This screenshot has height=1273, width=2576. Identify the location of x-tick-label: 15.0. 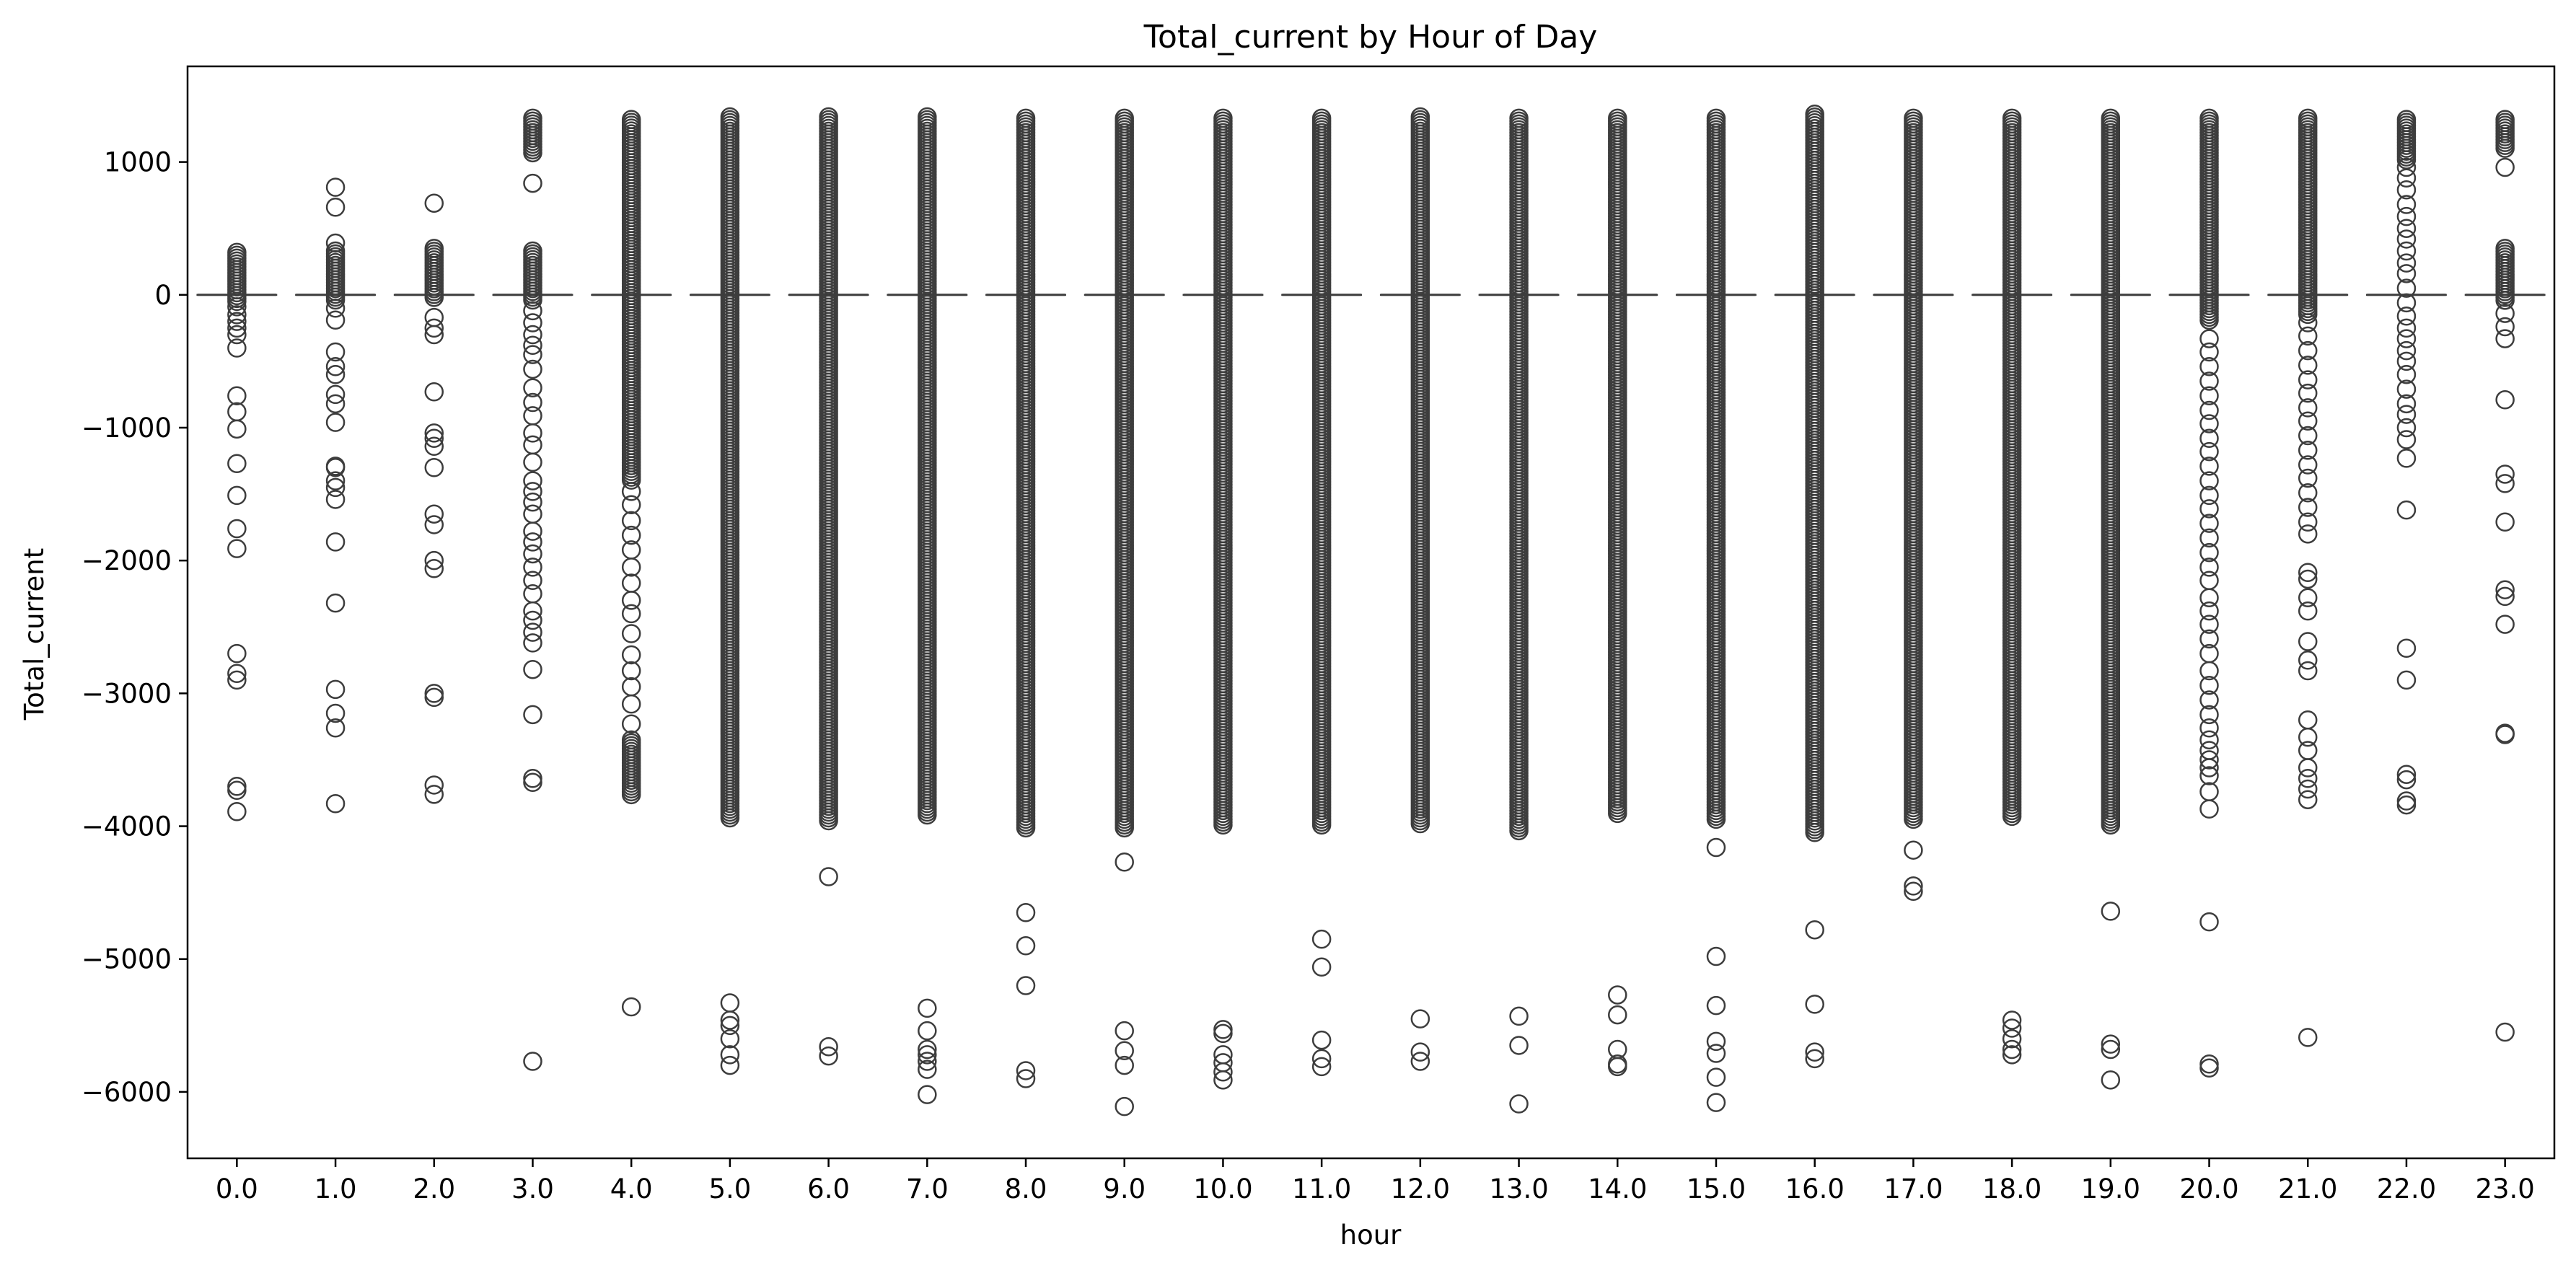
(1716, 1189).